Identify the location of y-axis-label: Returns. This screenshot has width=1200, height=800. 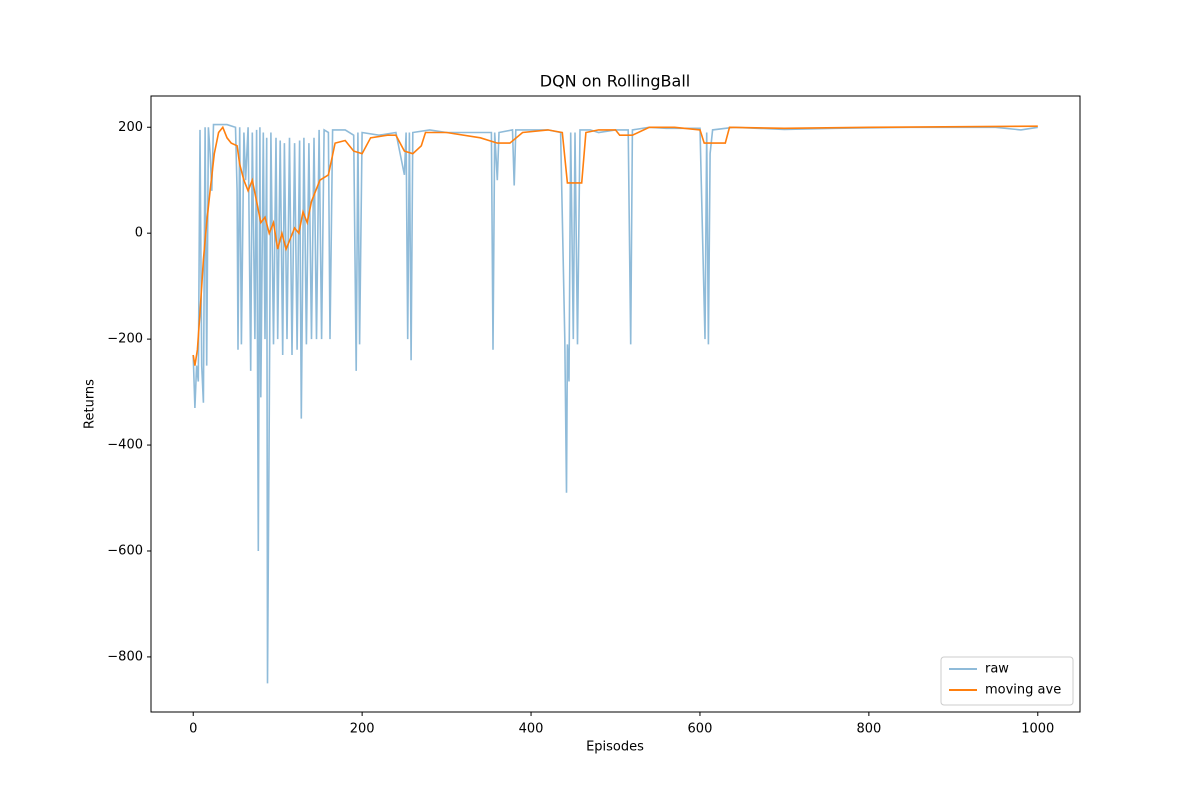
(90, 404).